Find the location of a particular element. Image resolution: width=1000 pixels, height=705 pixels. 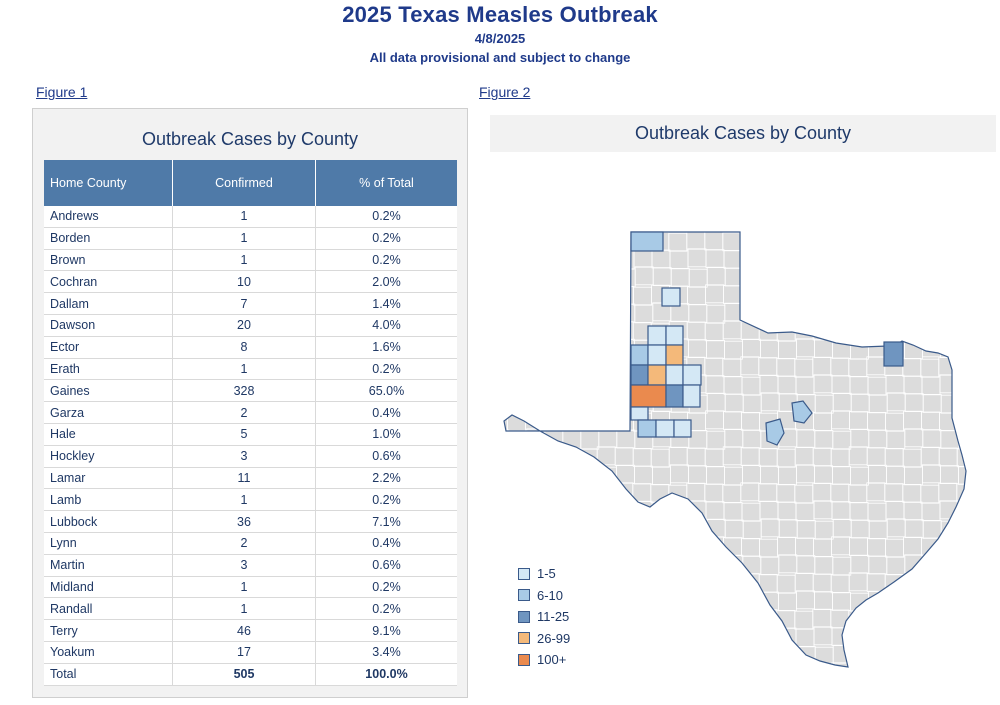

legend-item: 26-99 is located at coordinates (544, 639).